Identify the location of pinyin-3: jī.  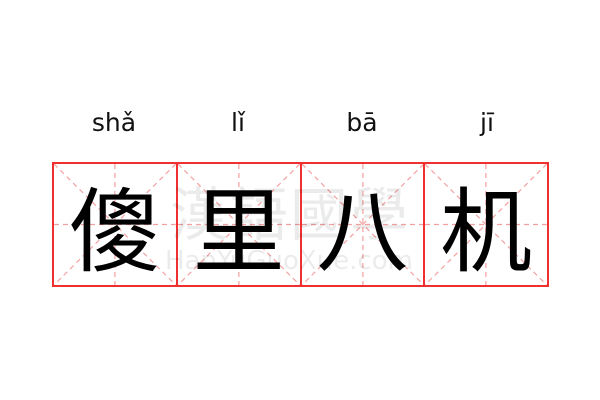
(487, 122).